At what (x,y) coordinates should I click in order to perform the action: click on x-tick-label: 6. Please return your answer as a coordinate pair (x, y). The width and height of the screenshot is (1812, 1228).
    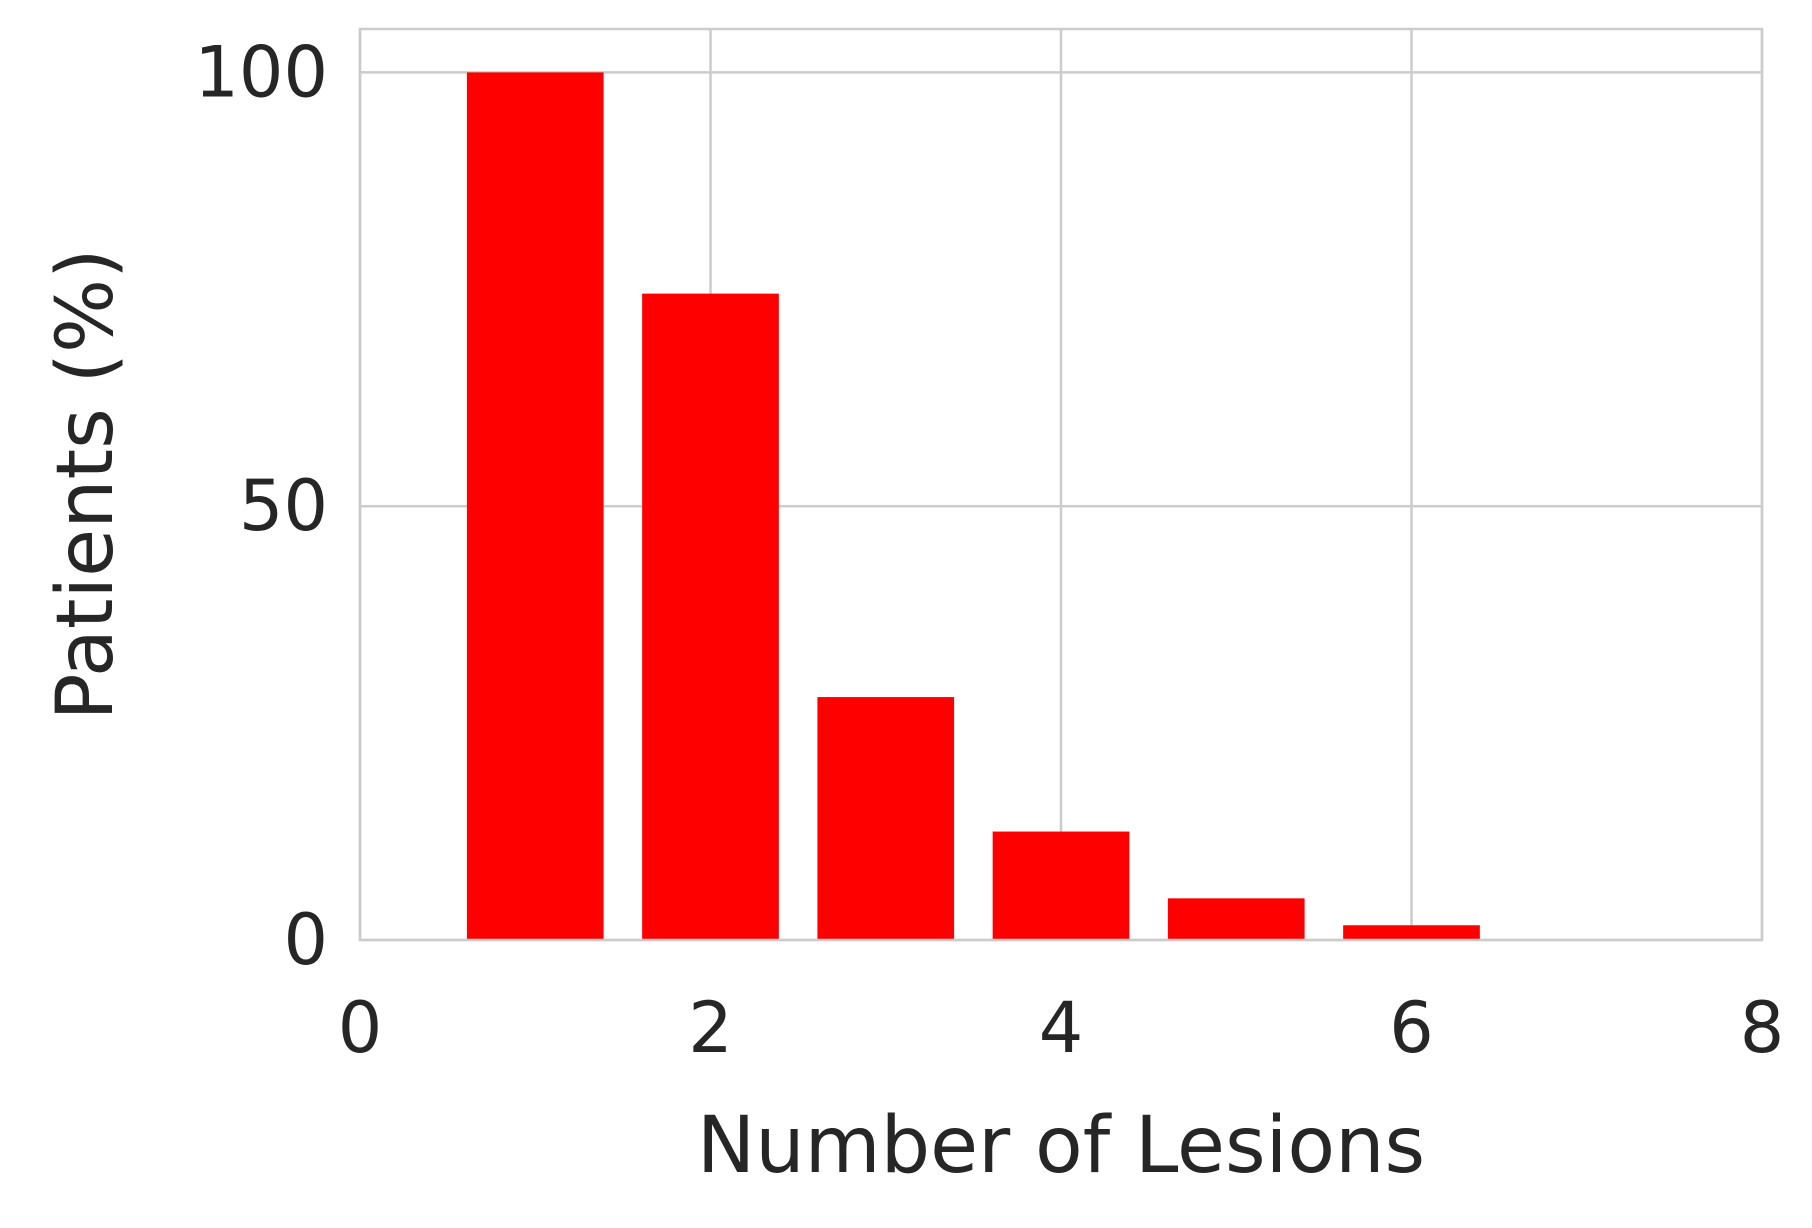
    Looking at the image, I should click on (1411, 1028).